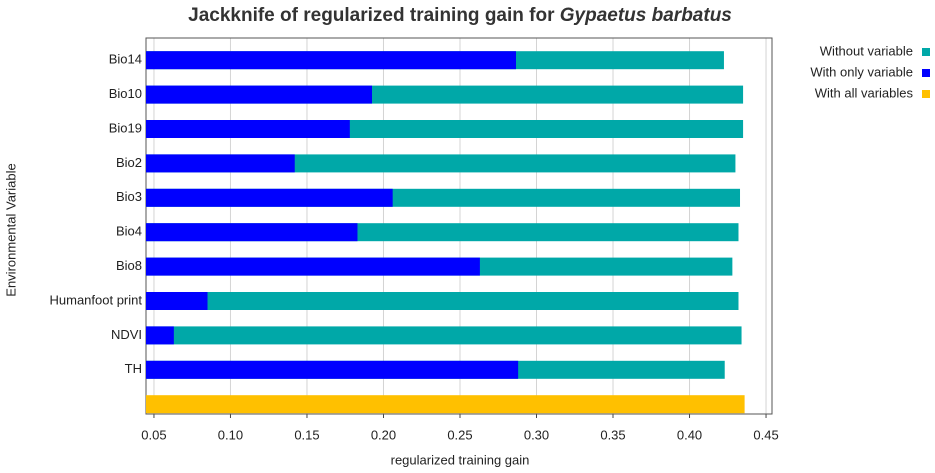 The image size is (935, 473). What do you see at coordinates (306, 434) in the screenshot?
I see `x-tick-label: 0.15` at bounding box center [306, 434].